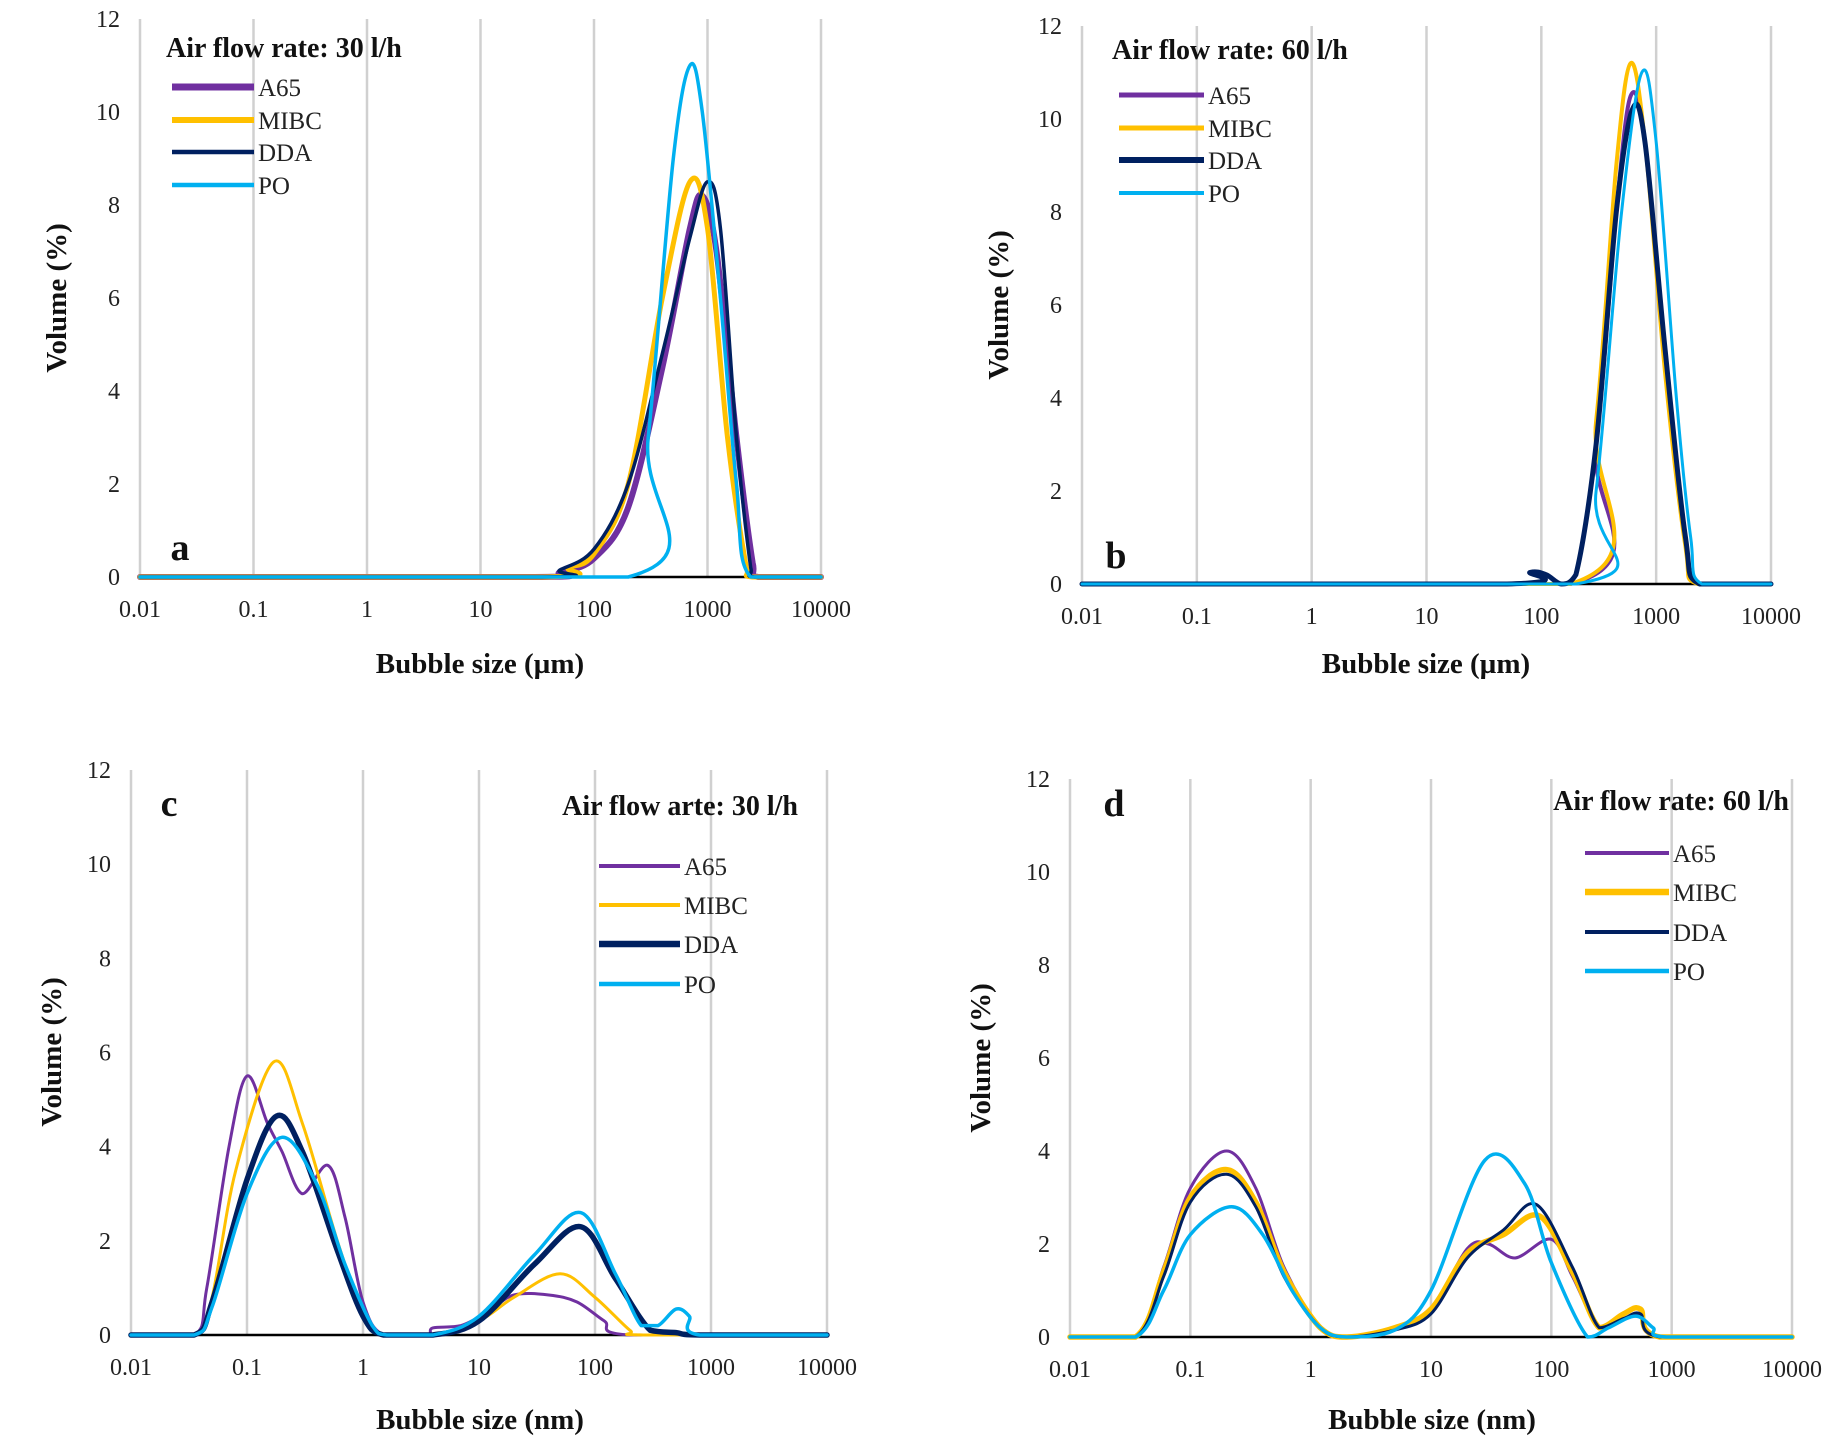 The width and height of the screenshot is (1824, 1444). What do you see at coordinates (1431, 1253) in the screenshot?
I see `series-line-mibc` at bounding box center [1431, 1253].